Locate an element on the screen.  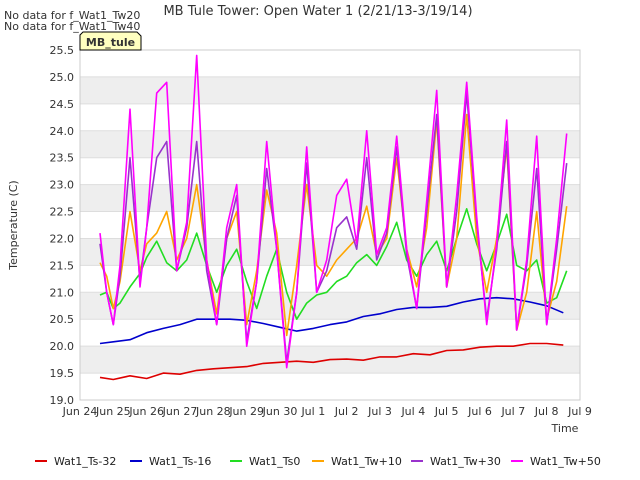
legend-item: Wat1_Ts-32 is located at coordinates (75, 461).